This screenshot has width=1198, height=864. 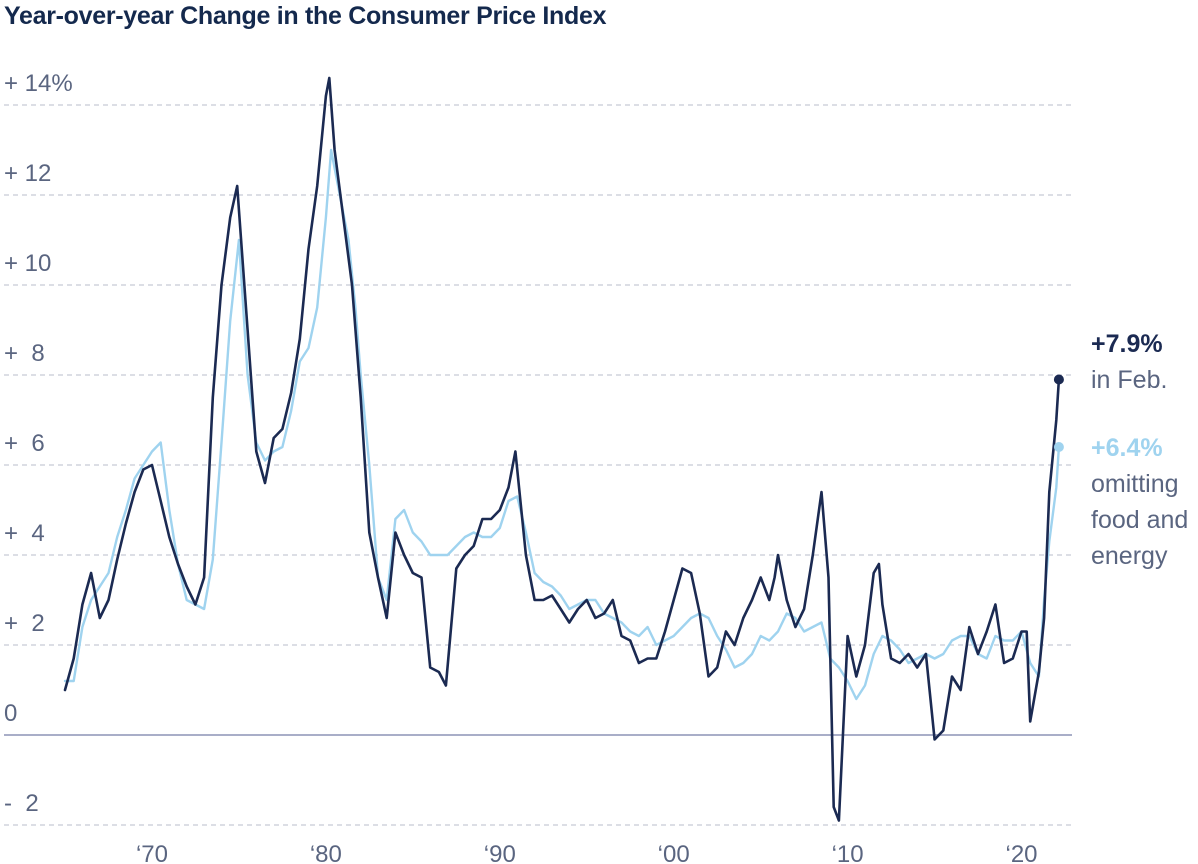 I want to click on y-axis-labels: + 14% + 12 + 10 + 8 + 6 + 4 + 2 0 - 2, so click(x=38, y=443).